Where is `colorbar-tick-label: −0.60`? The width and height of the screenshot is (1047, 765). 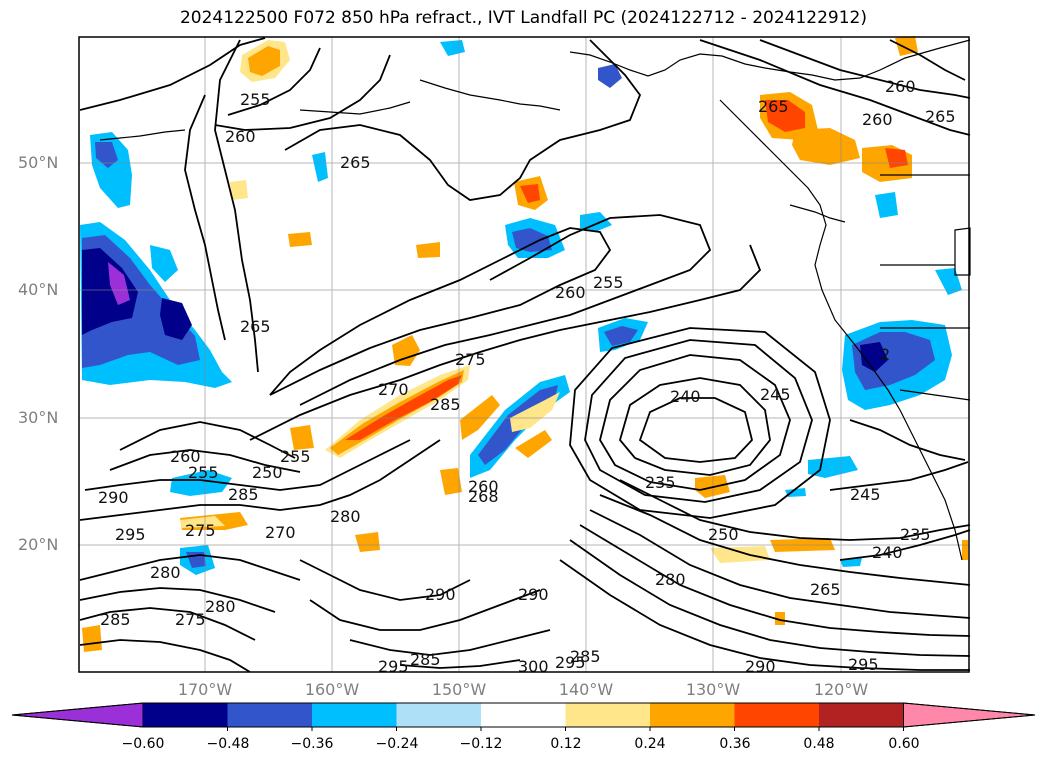
colorbar-tick-label: −0.60 is located at coordinates (143, 744).